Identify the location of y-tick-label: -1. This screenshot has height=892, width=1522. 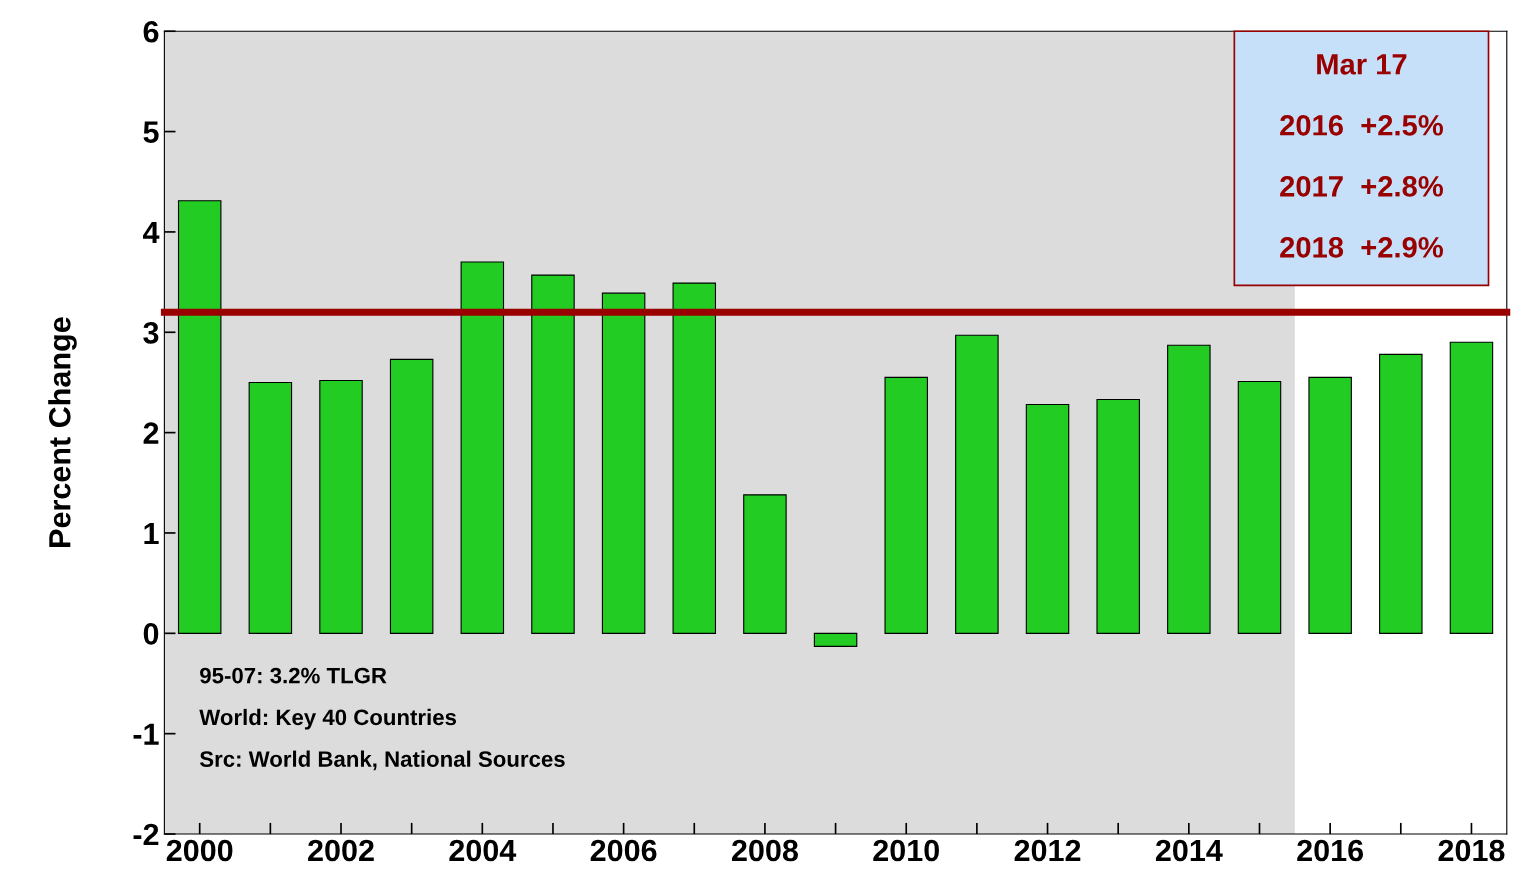
(146, 734).